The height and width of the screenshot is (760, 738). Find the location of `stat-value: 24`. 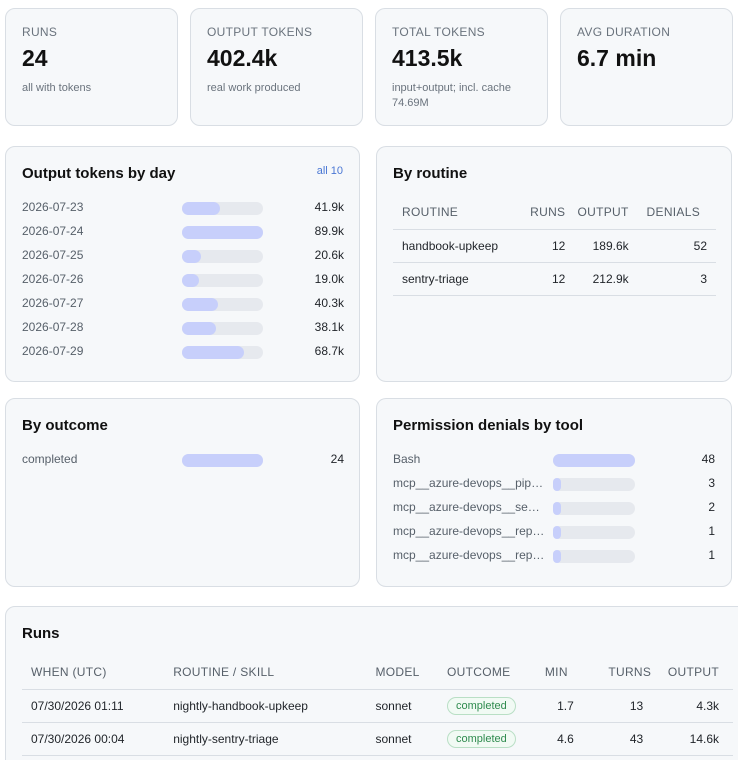

stat-value: 24 is located at coordinates (35, 58).